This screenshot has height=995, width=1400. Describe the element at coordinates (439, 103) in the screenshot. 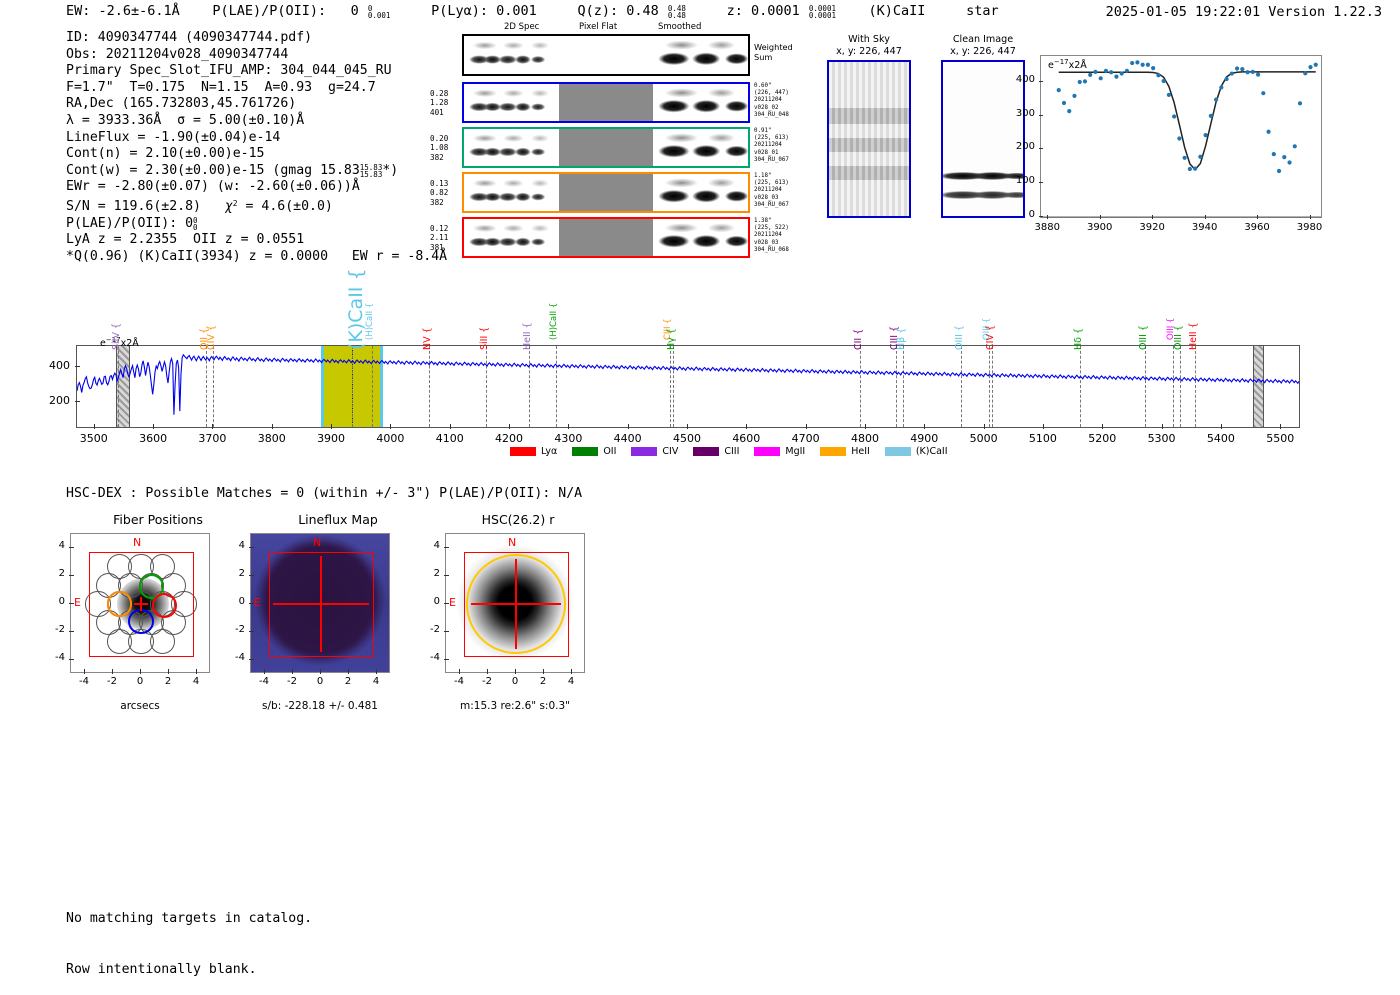

I see `spec-row-0-val-1: 1.28` at that location.